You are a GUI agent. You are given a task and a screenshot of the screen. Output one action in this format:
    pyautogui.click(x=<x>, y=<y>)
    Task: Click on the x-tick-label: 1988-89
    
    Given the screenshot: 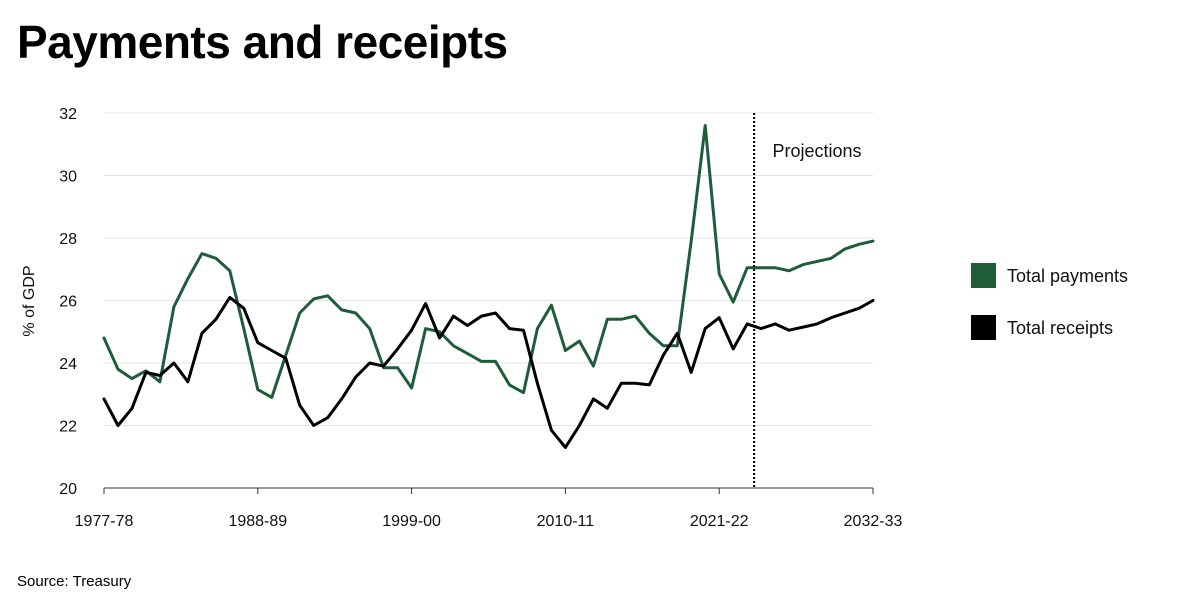 What is the action you would take?
    pyautogui.click(x=257, y=521)
    